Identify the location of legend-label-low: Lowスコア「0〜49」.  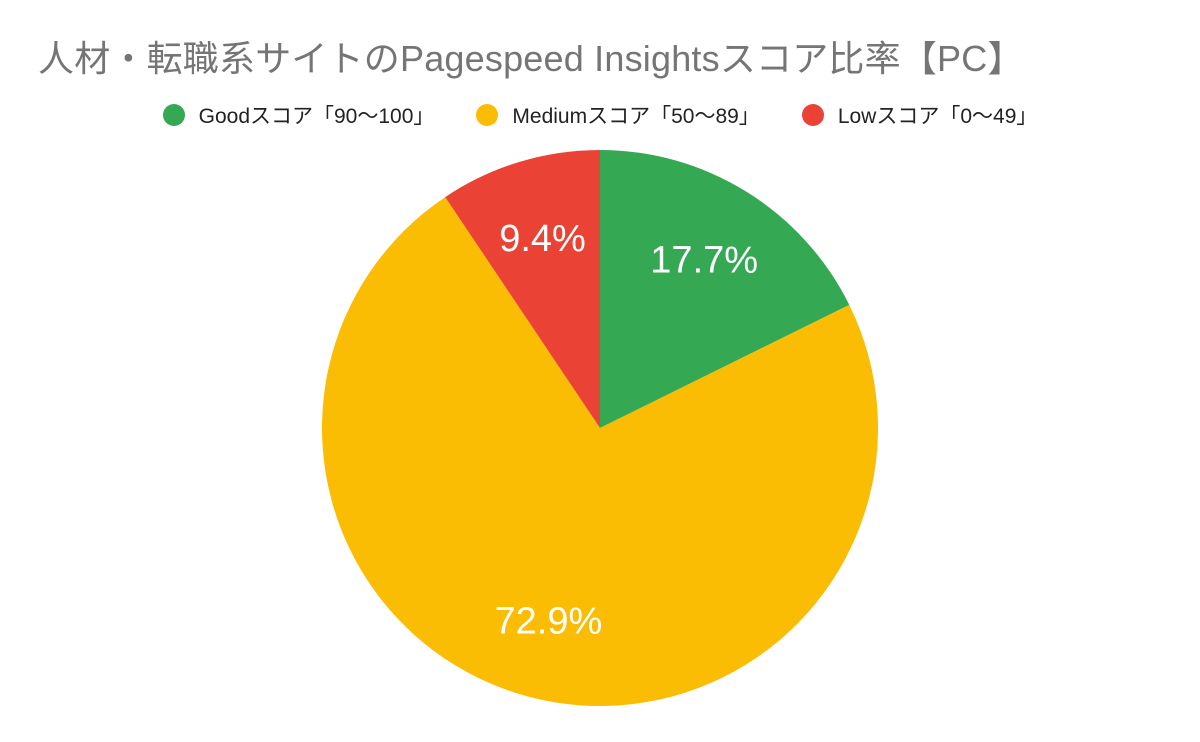
(937, 116).